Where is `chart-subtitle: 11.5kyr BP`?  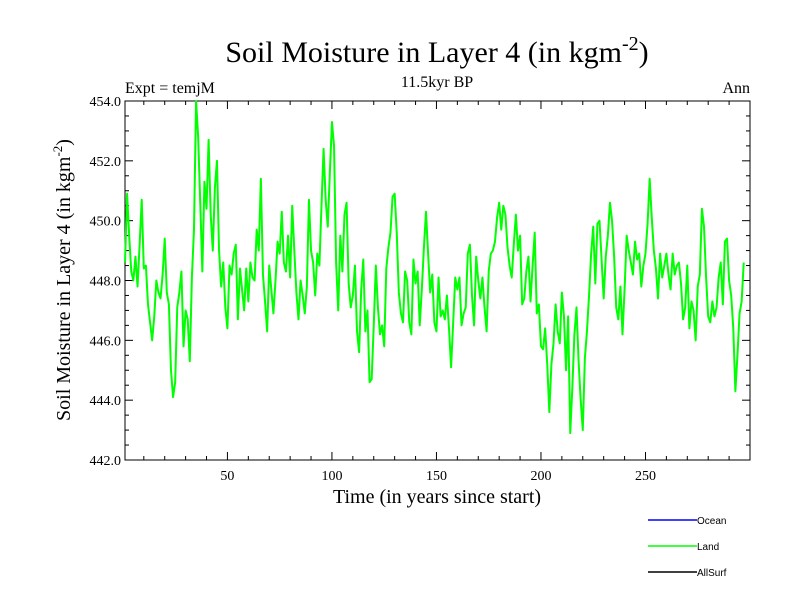
chart-subtitle: 11.5kyr BP is located at coordinates (437, 82).